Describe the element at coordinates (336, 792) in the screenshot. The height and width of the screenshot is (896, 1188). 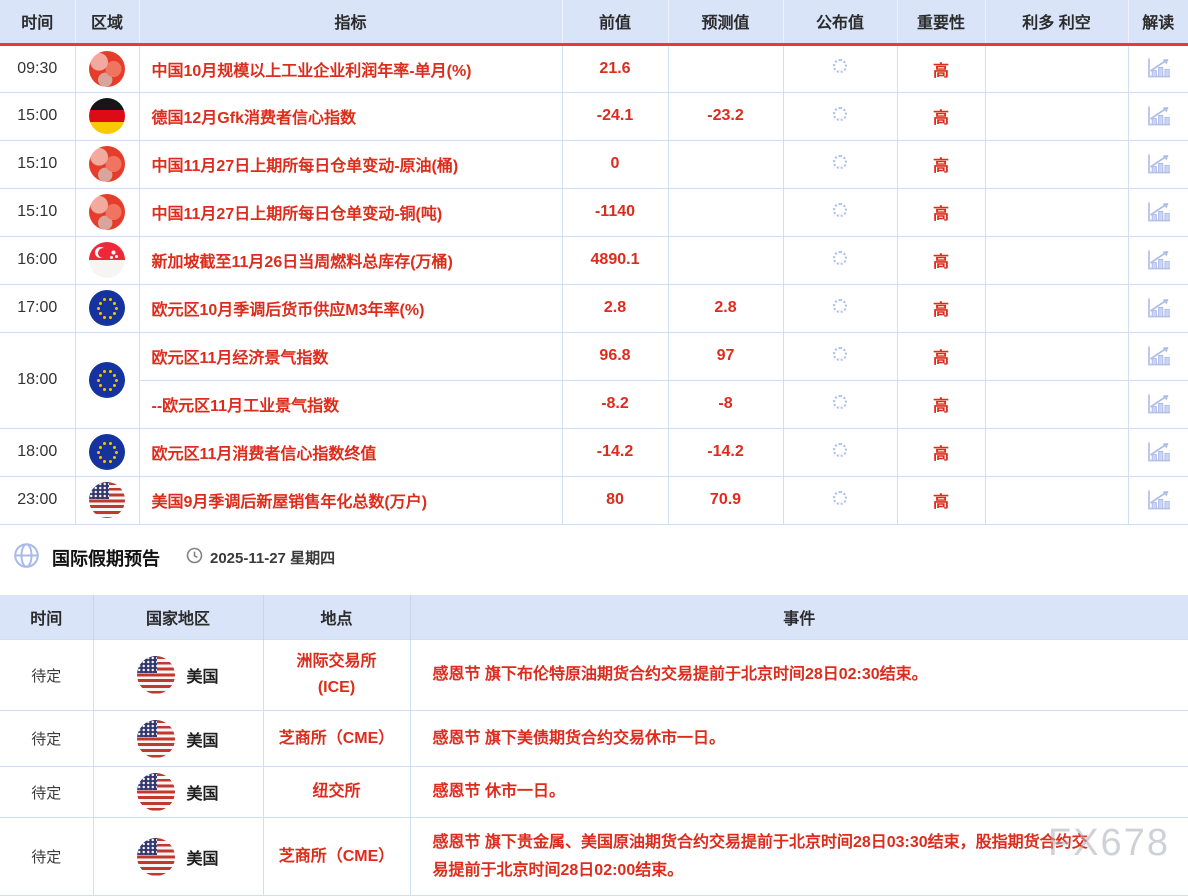
I see `holiday-venue: 纽交所` at that location.